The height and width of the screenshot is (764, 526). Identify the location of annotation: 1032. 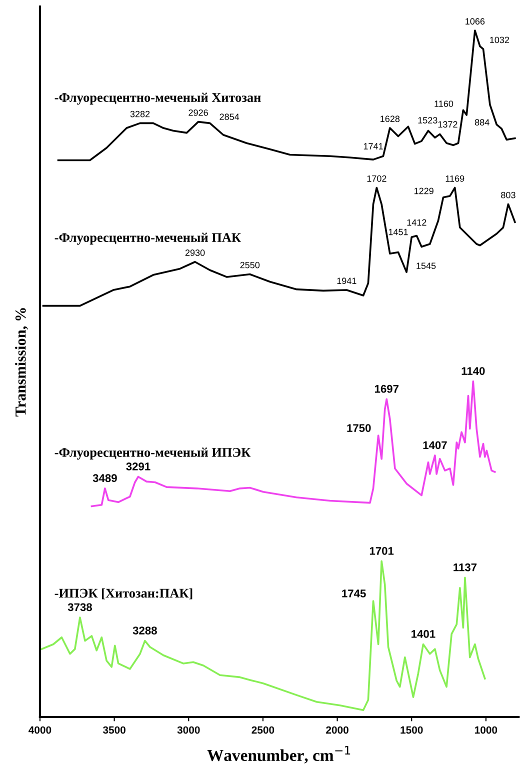
(500, 40).